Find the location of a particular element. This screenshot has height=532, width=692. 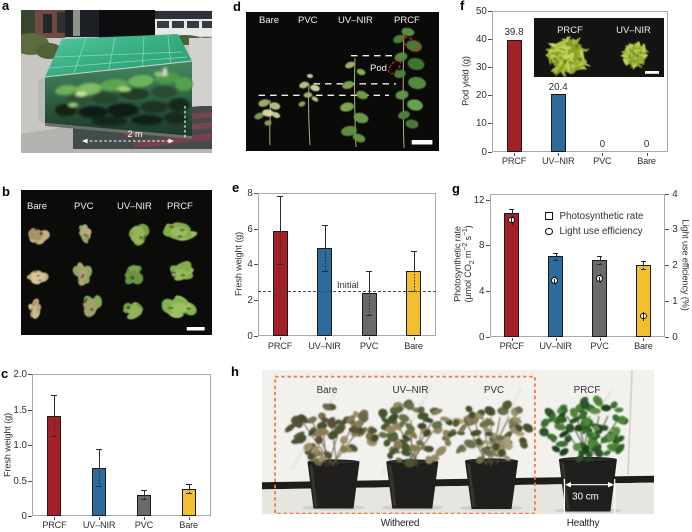

svg-text: 30 cm is located at coordinates (585, 497).